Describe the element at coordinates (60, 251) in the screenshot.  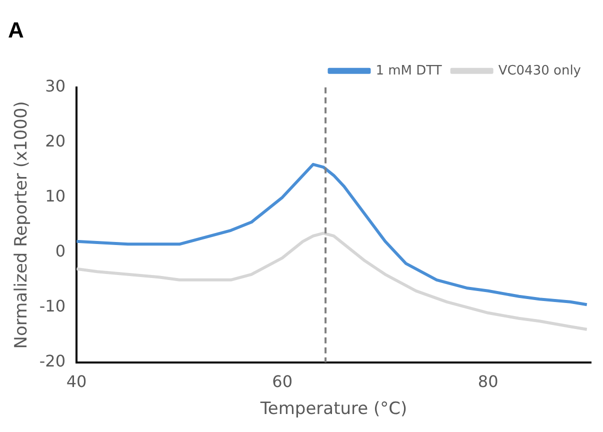
I see `y-tick-label: 0` at that location.